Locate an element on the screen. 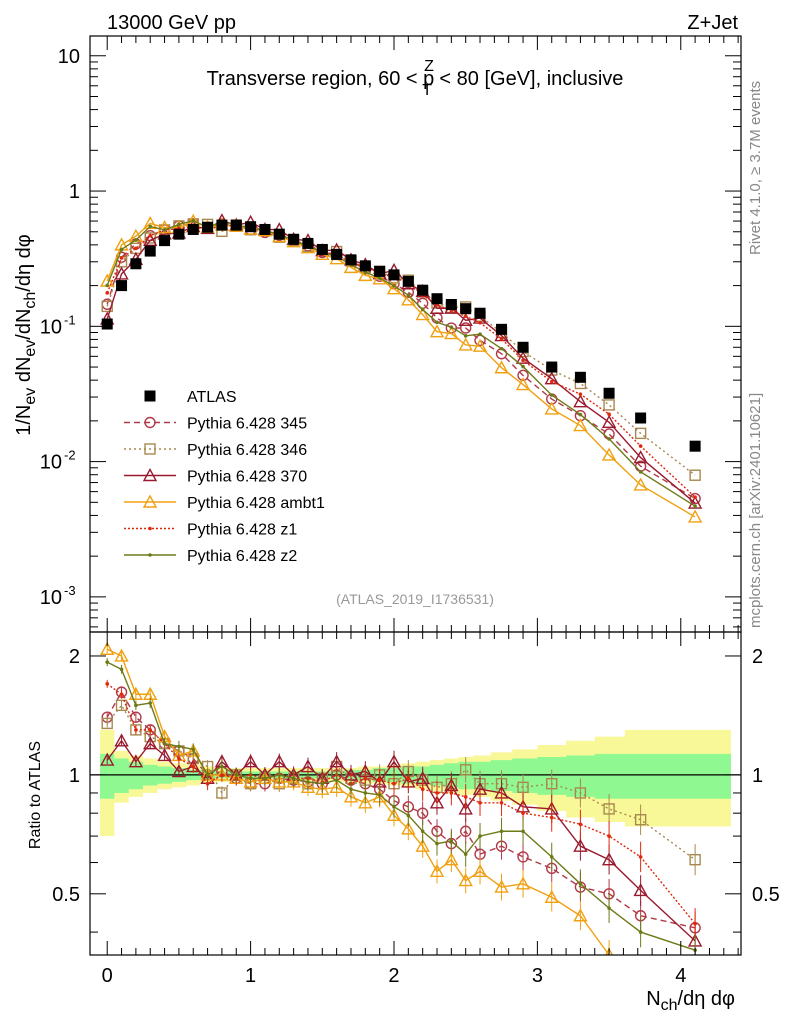 This screenshot has height=1024, width=786. legend-label-data: ATLAS is located at coordinates (212, 397).